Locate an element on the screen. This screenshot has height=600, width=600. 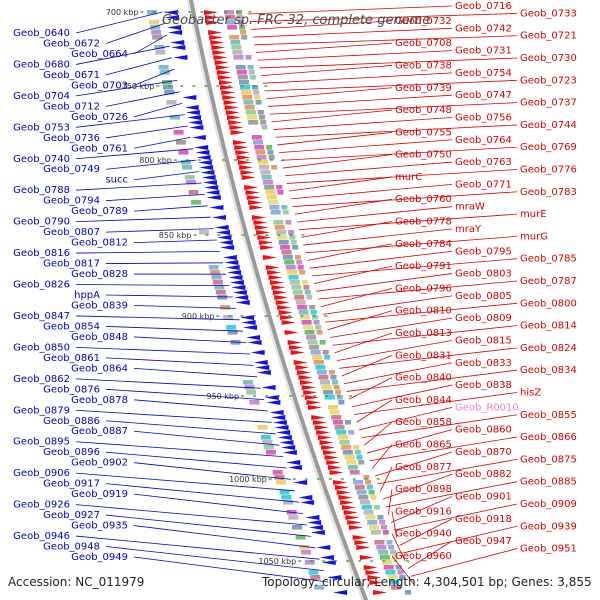
right-gene-label: Geob_0870 is located at coordinates (483, 452).